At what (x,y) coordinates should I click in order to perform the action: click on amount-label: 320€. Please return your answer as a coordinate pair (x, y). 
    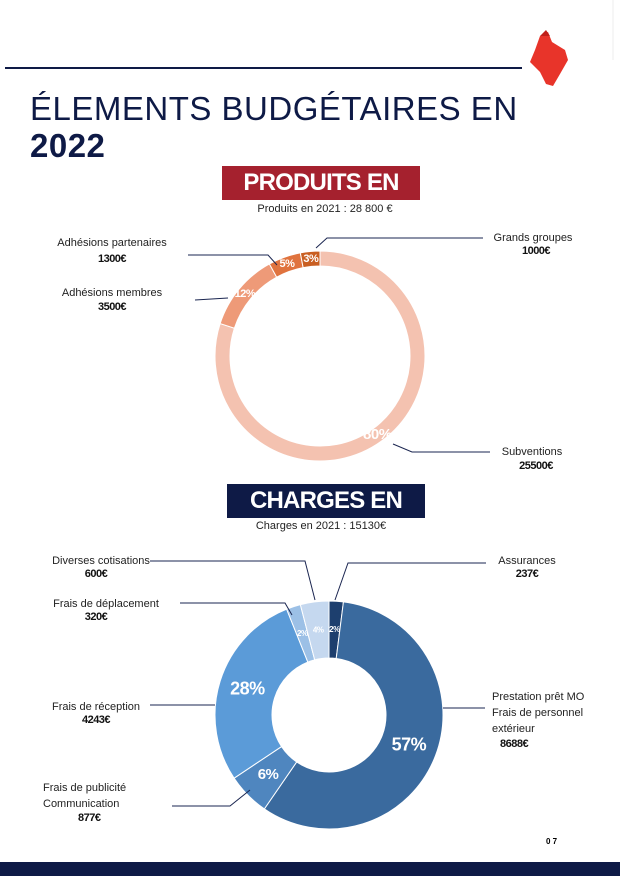
    Looking at the image, I should click on (96, 617).